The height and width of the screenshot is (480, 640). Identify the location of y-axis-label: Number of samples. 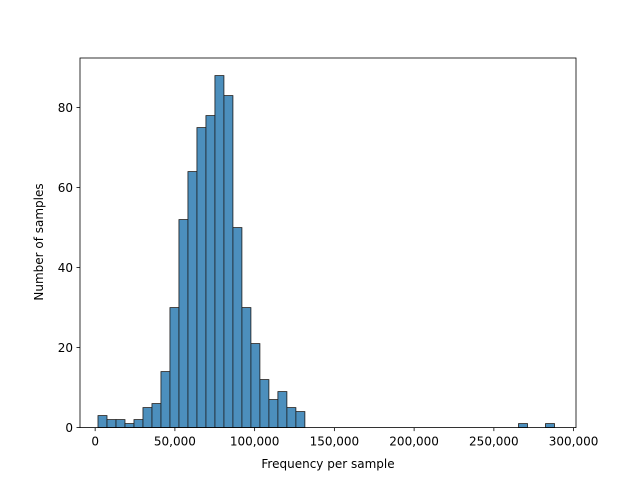
(39, 241).